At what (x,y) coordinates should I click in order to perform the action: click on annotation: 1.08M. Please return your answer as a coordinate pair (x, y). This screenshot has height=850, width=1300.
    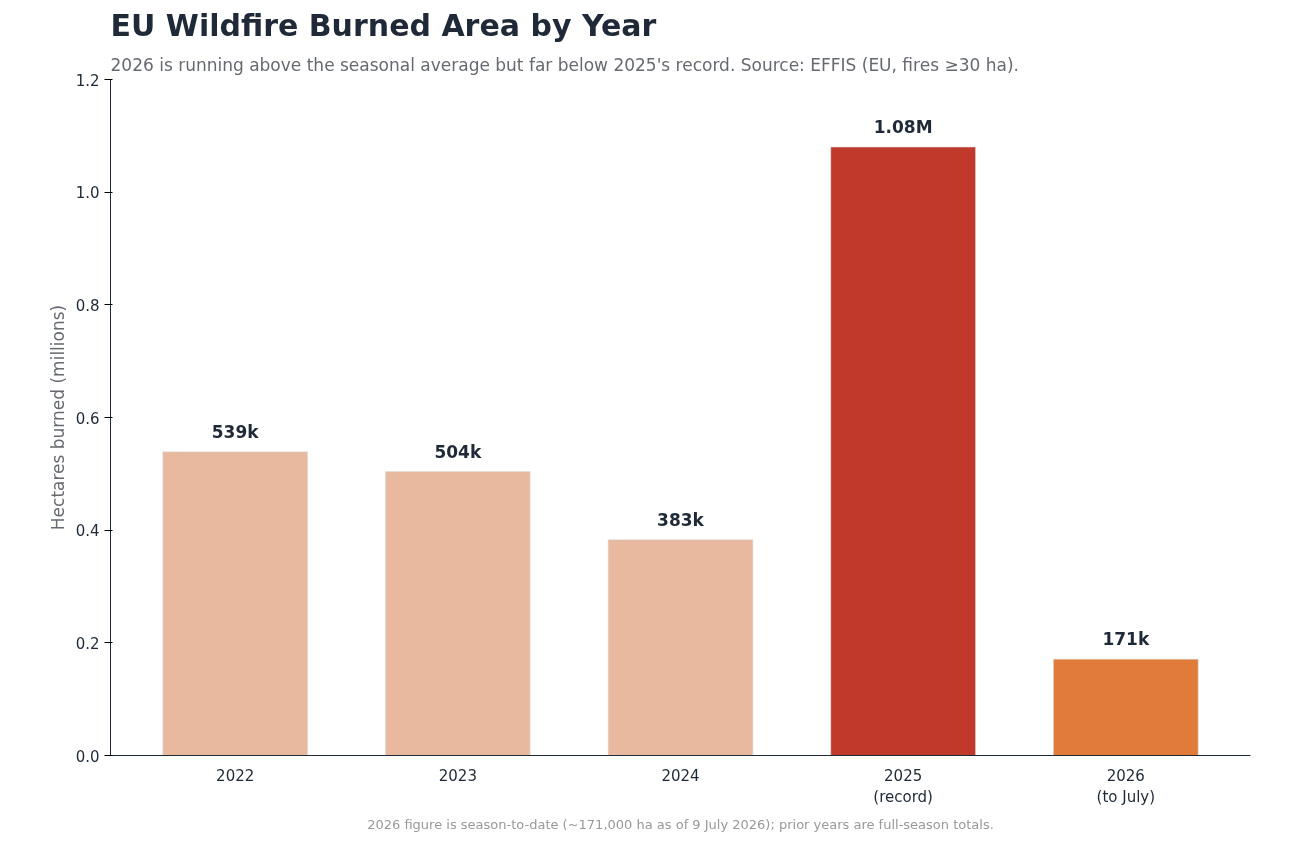
    Looking at the image, I should click on (903, 127).